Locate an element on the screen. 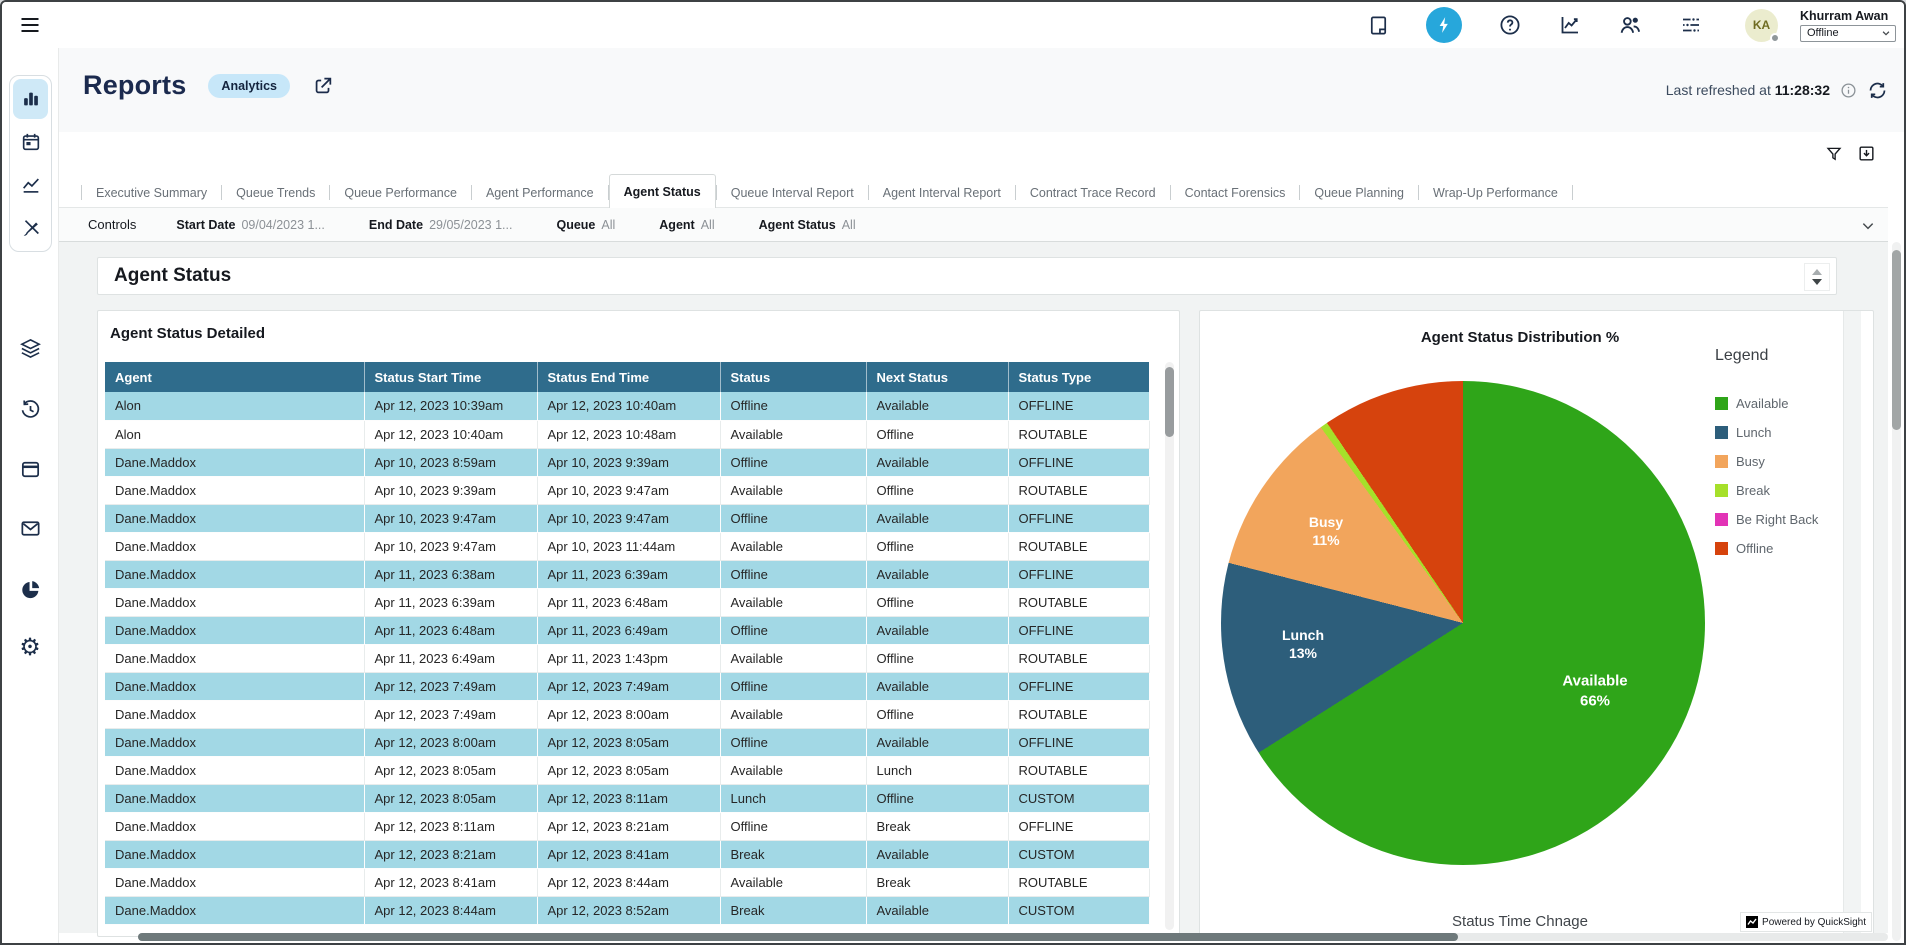 The height and width of the screenshot is (945, 1906). column-header: Status is located at coordinates (793, 377).